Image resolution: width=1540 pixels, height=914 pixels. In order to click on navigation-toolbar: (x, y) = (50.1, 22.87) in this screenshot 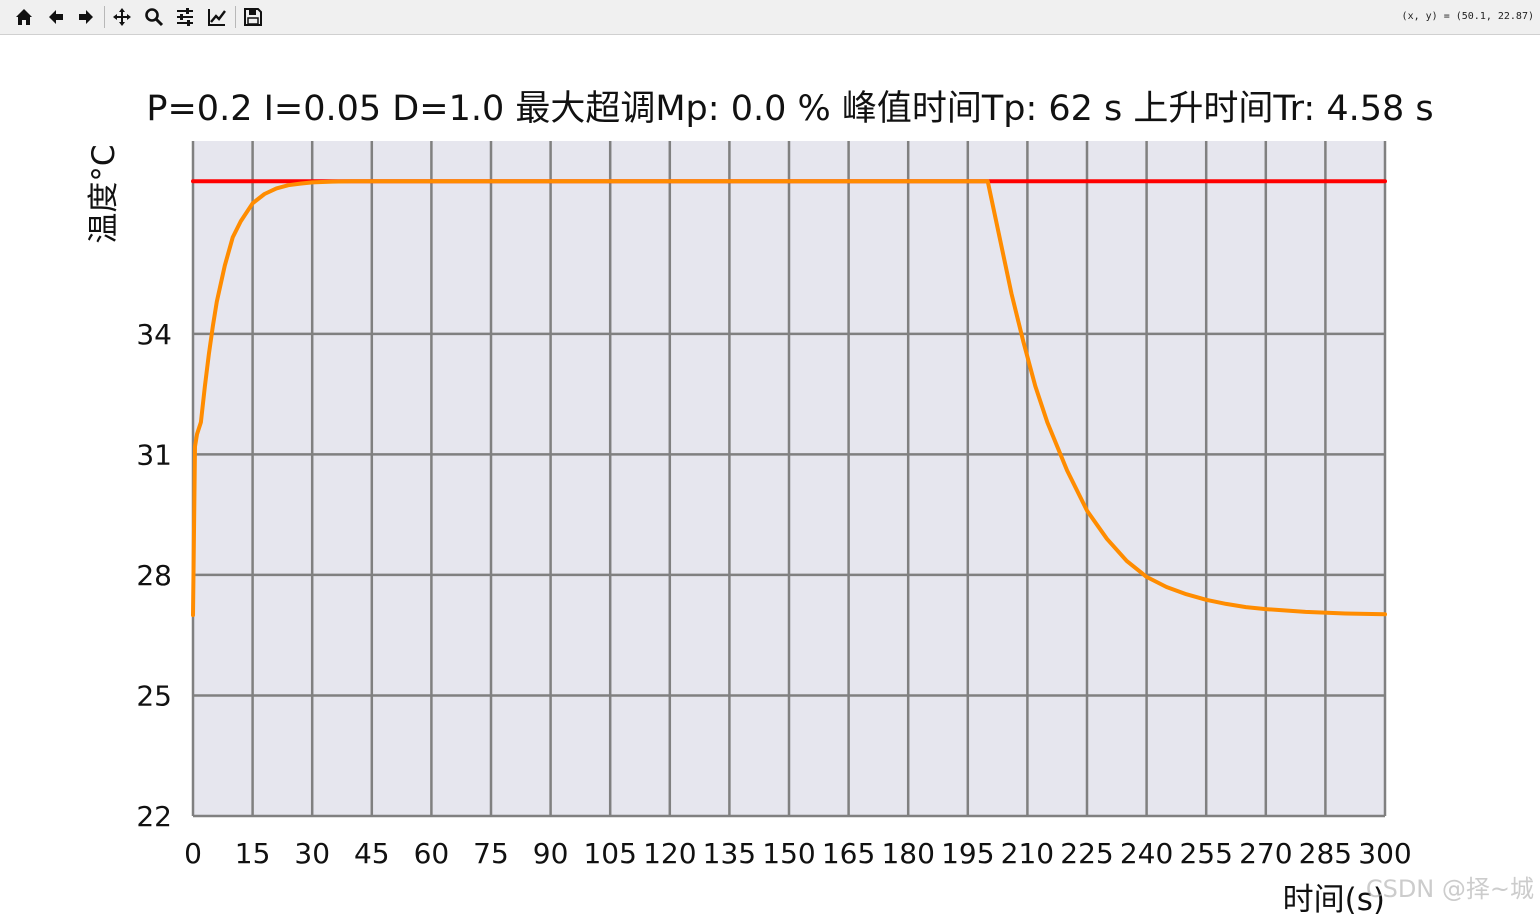, I will do `click(770, 17)`.